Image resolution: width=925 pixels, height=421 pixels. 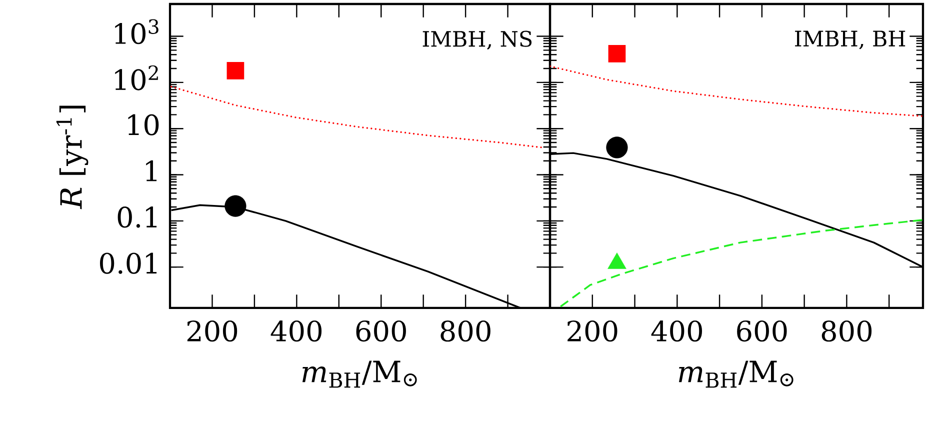 I want to click on y-axis-title: R [yr$^{-1}$], so click(x=72, y=158).